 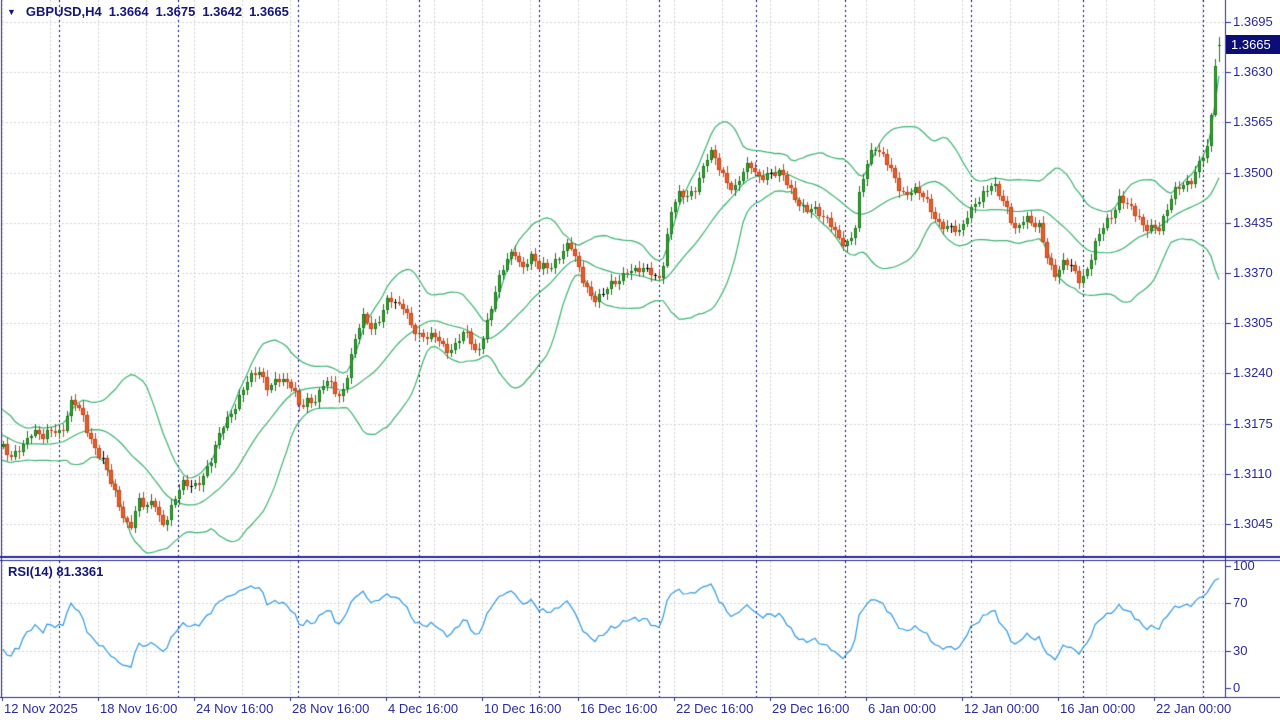 I want to click on time-axis-label: 10 Dec 16:00, so click(x=523, y=708).